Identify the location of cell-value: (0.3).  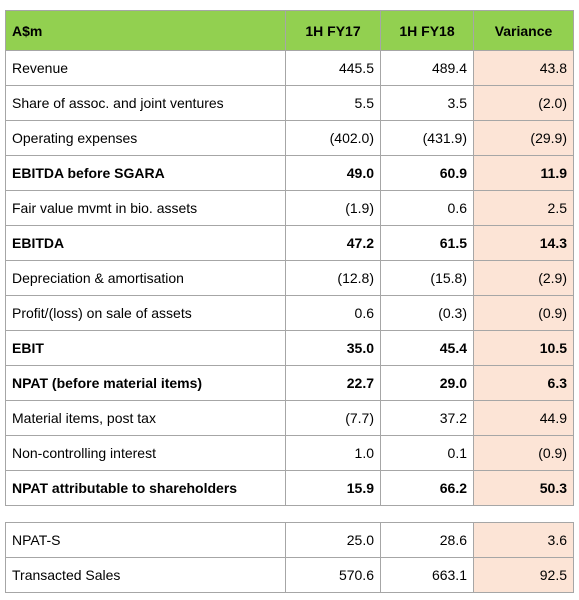
(427, 313).